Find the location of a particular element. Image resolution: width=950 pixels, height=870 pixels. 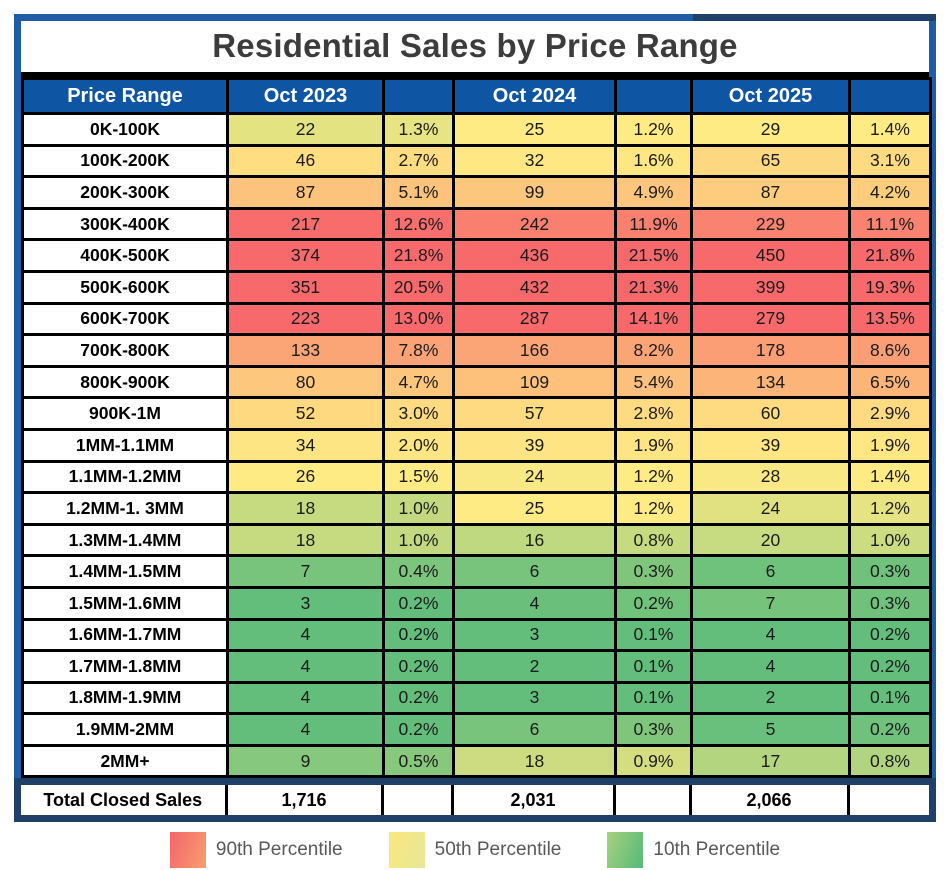

price-range-cell: 1.8MM-1.9MM is located at coordinates (125, 698).